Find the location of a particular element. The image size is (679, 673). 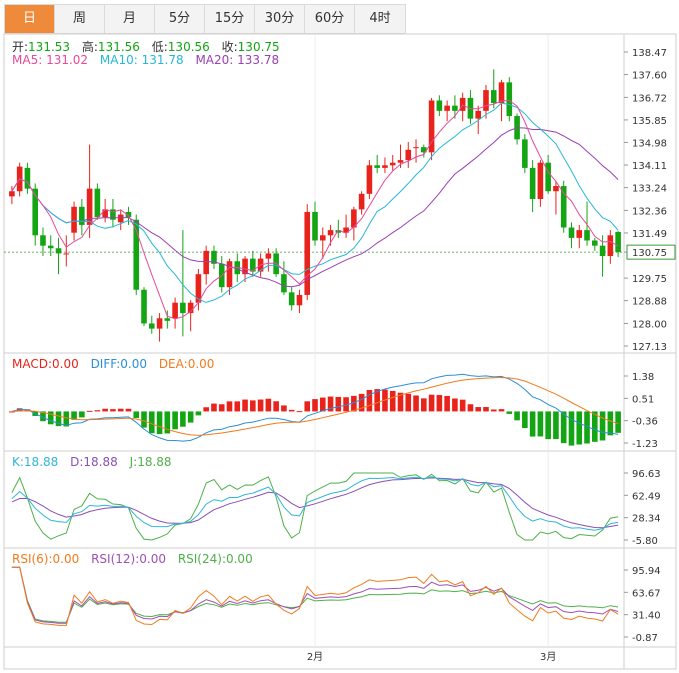

price-tick-label: 135.85 is located at coordinates (649, 121).